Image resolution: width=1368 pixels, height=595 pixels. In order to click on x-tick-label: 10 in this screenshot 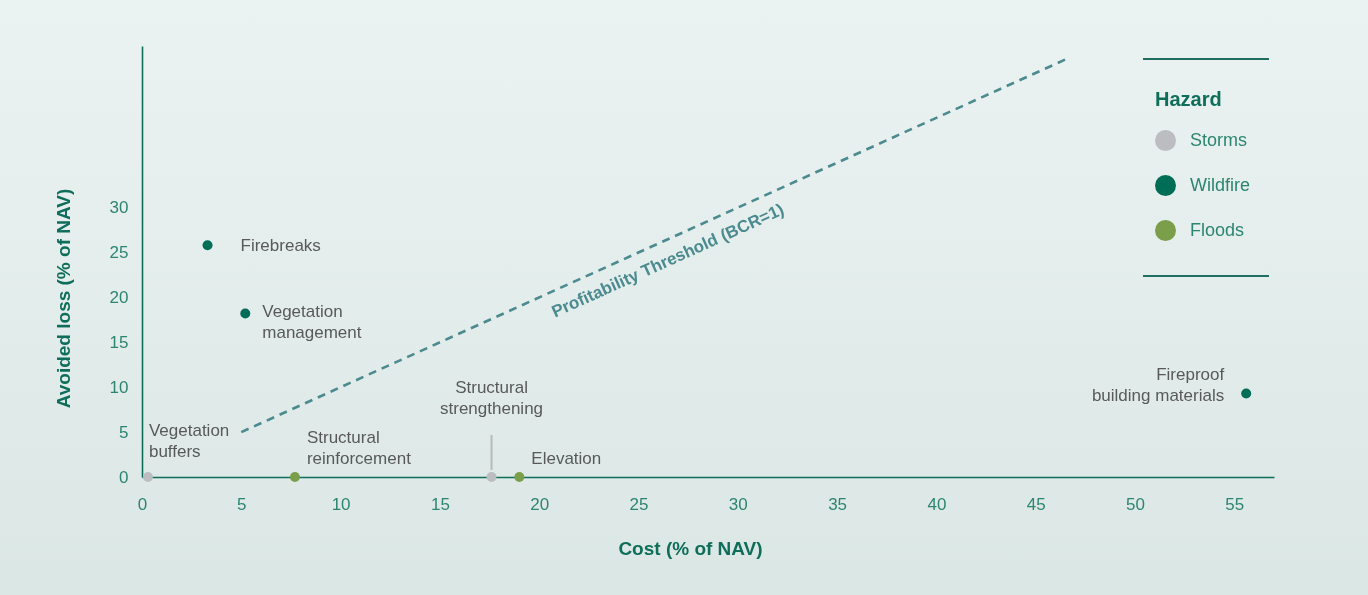, I will do `click(341, 504)`.